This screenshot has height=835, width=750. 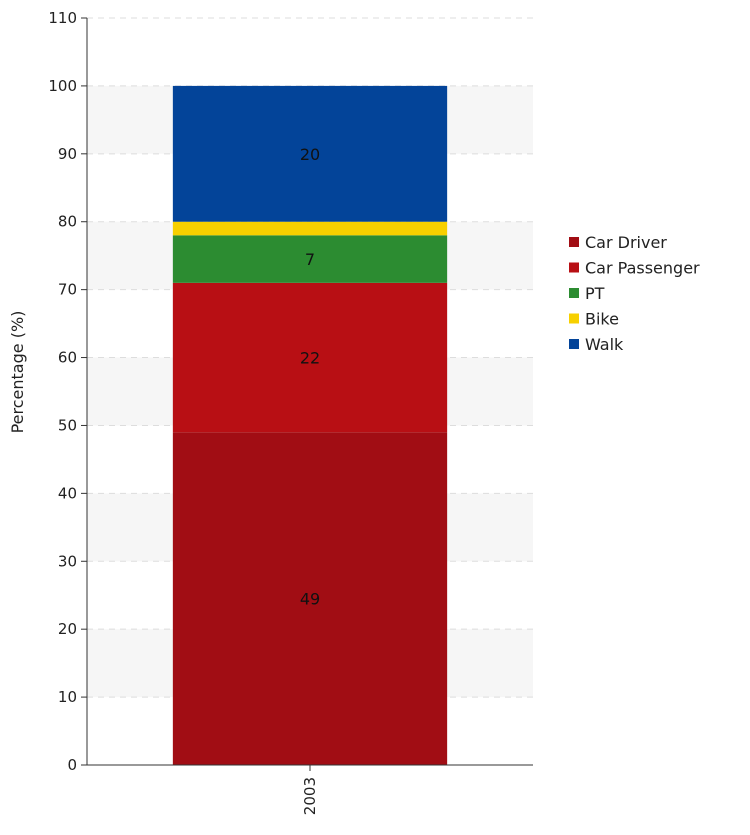 I want to click on bar-segment-pt, so click(x=310, y=259).